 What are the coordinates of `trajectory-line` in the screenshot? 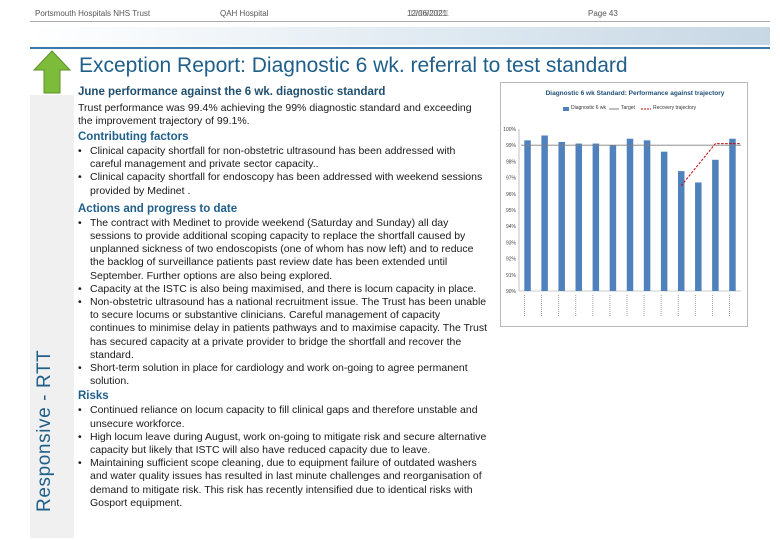 It's located at (710, 165).